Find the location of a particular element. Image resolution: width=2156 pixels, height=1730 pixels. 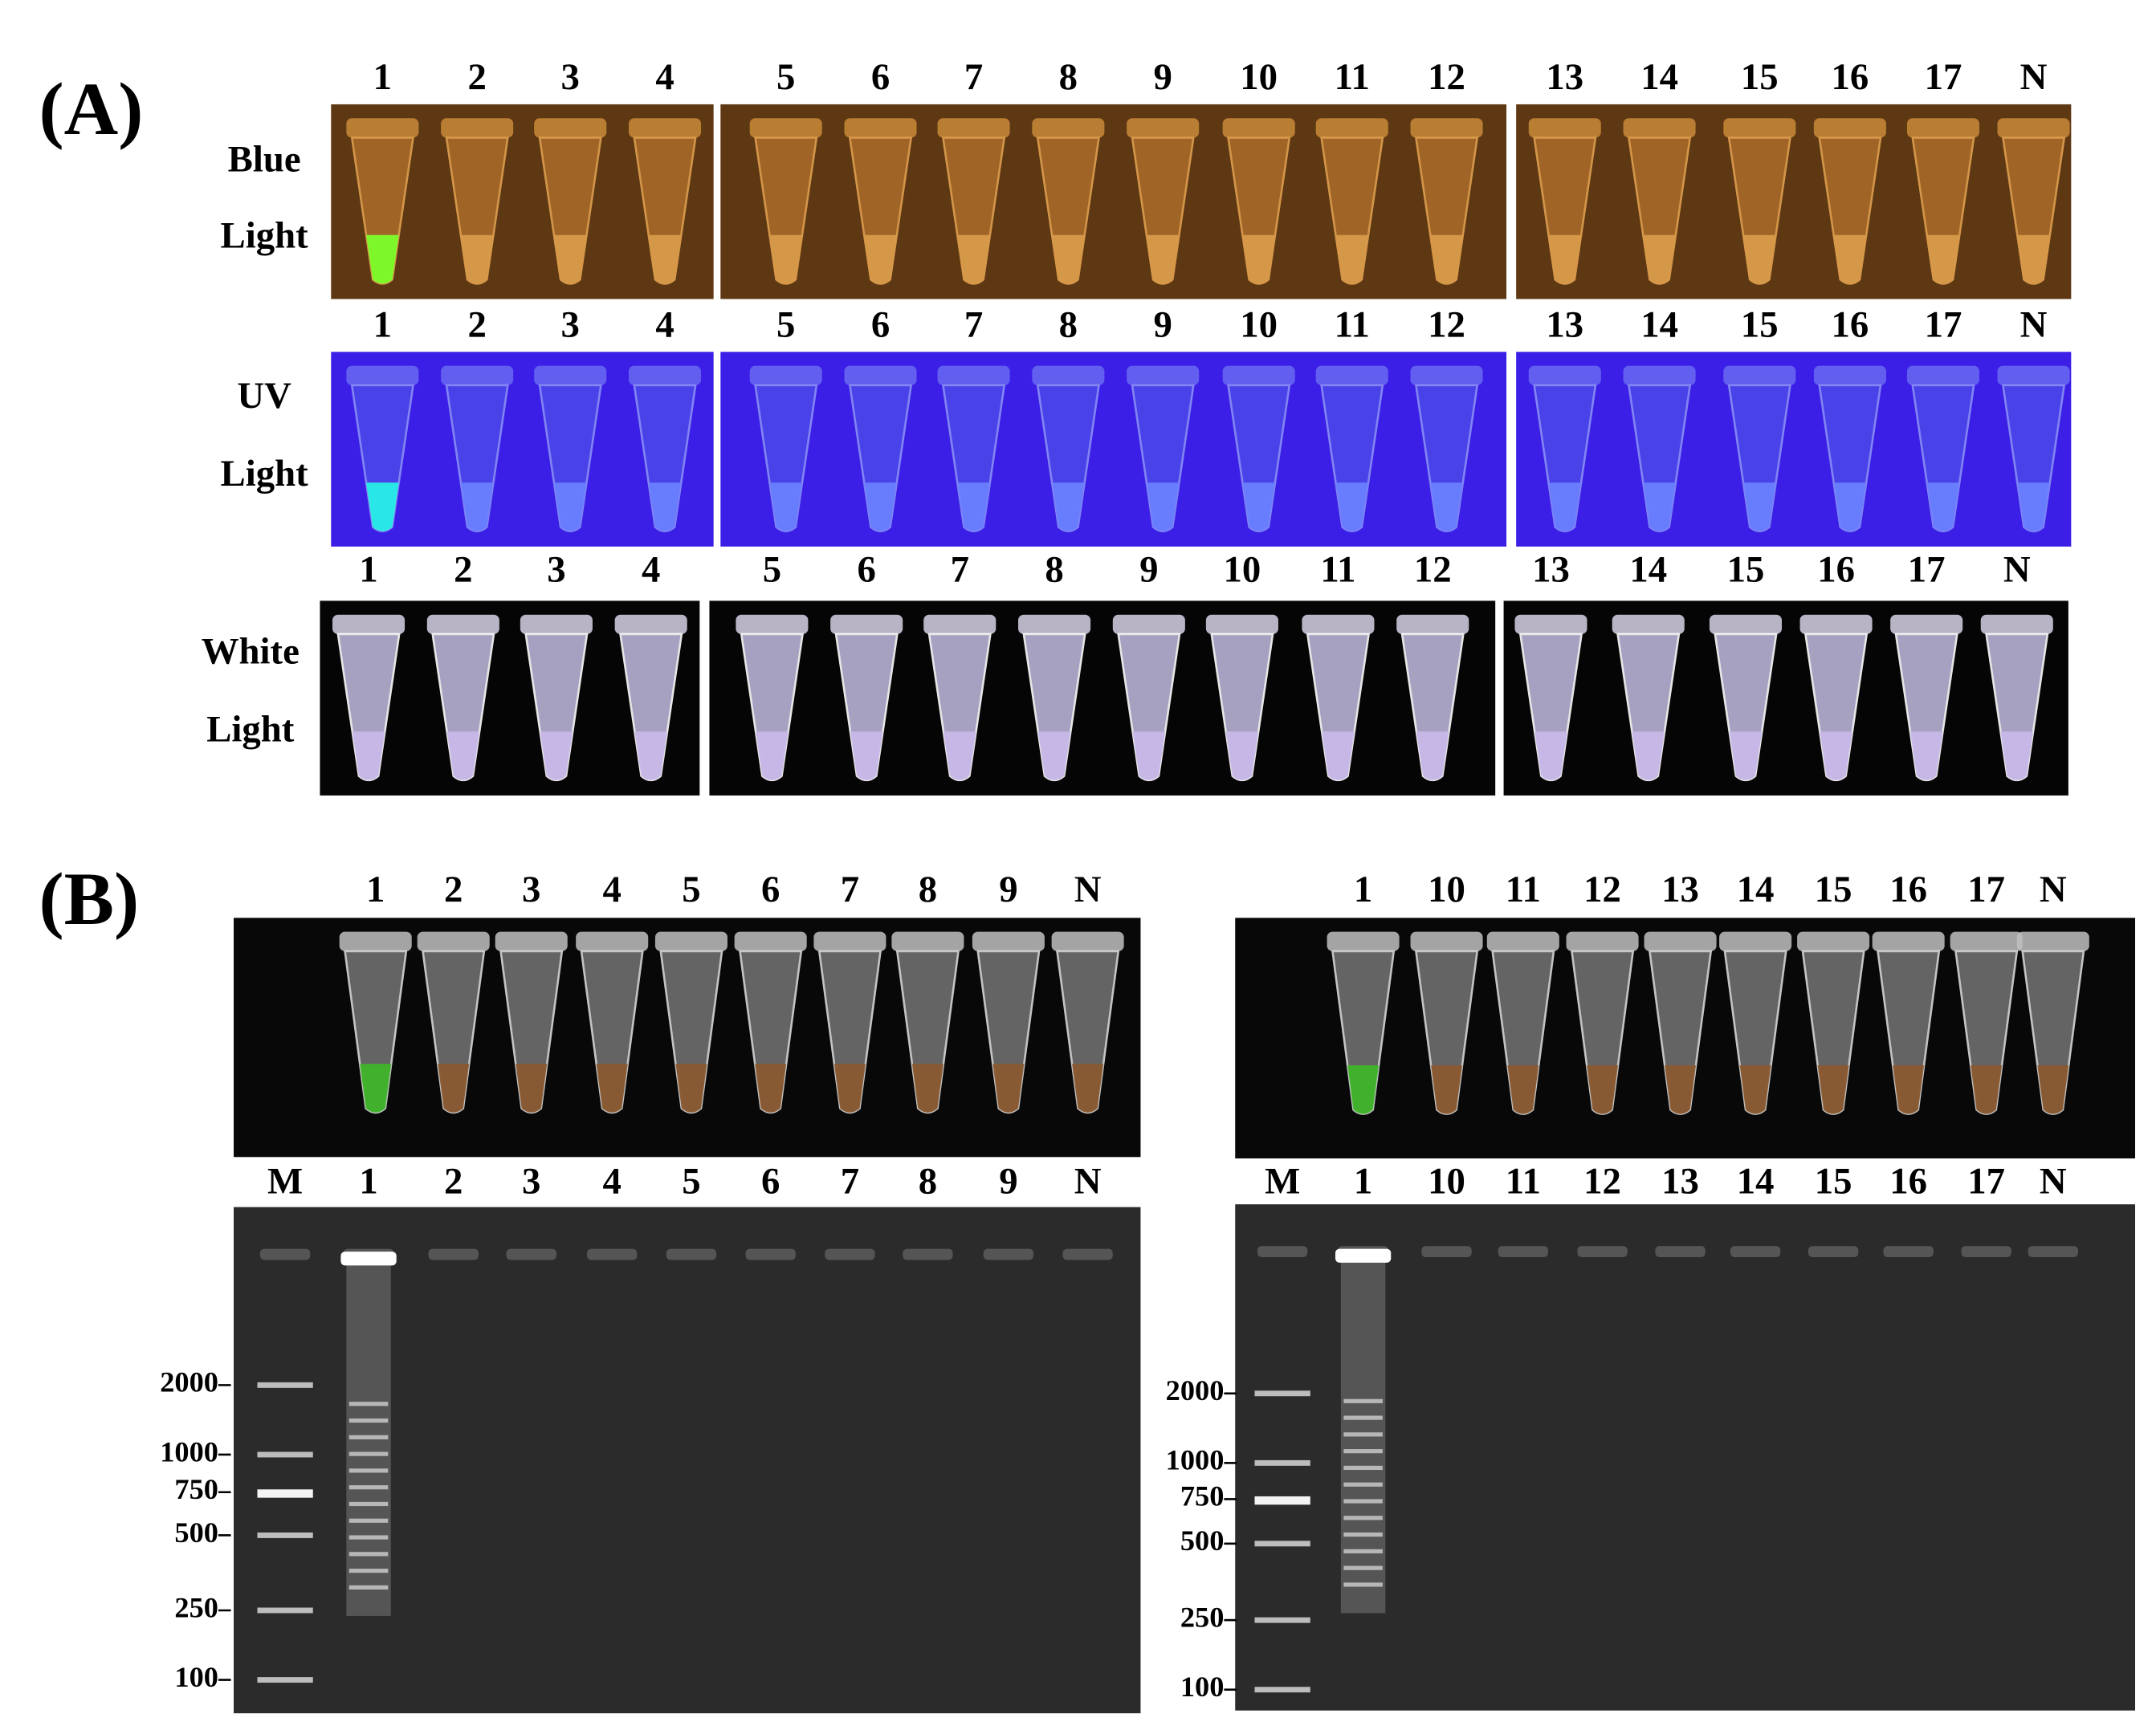

ladder-label: 1000 is located at coordinates (189, 1451).